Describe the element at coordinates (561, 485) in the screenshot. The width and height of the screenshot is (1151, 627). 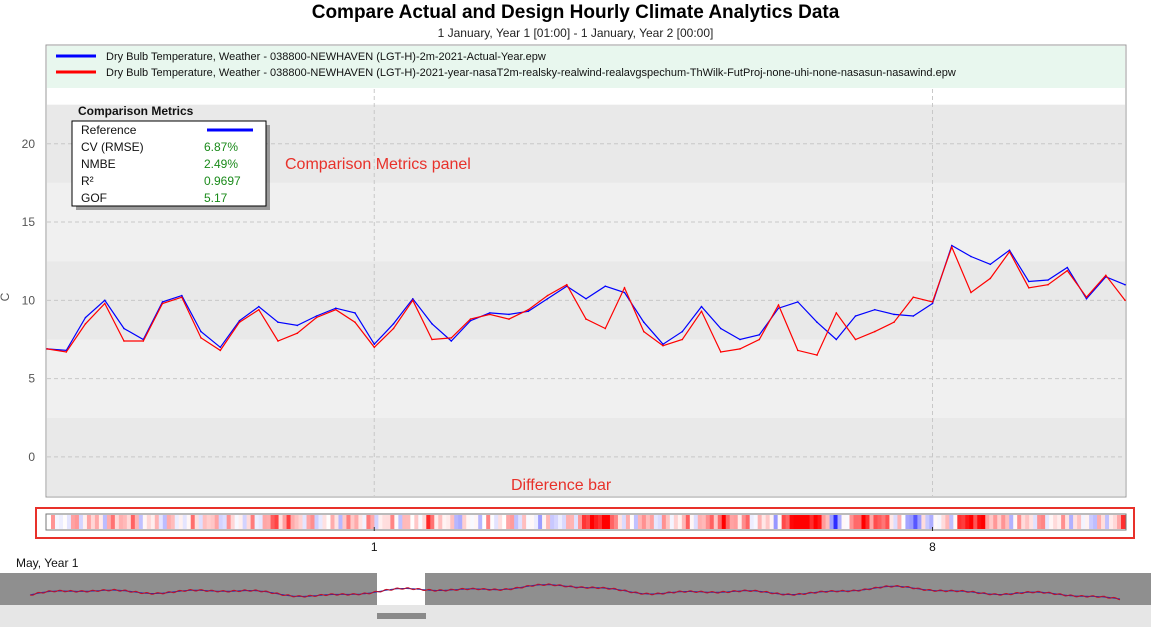
I see `annotation-difference-bar: Difference bar` at that location.